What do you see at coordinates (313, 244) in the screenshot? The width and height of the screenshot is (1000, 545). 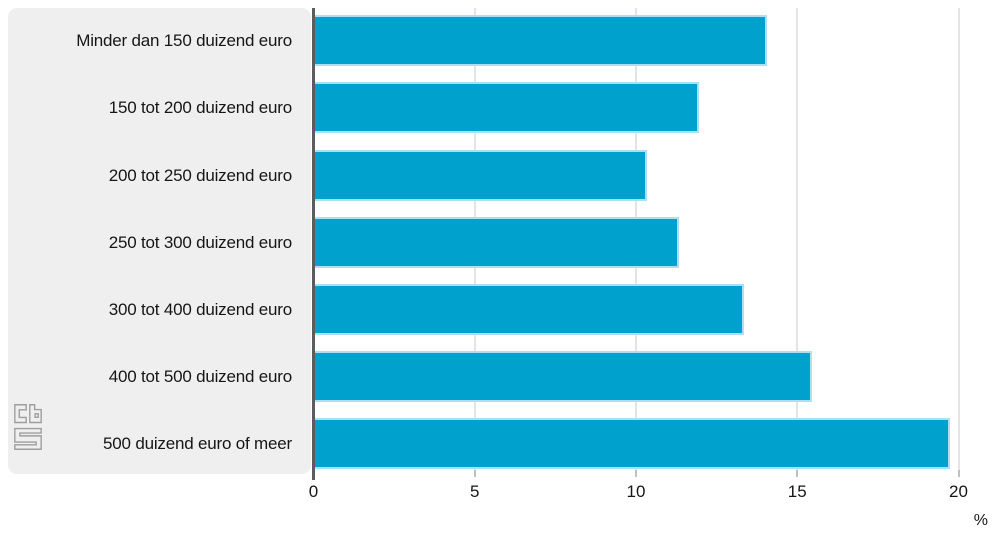 I see `y-axis-line` at bounding box center [313, 244].